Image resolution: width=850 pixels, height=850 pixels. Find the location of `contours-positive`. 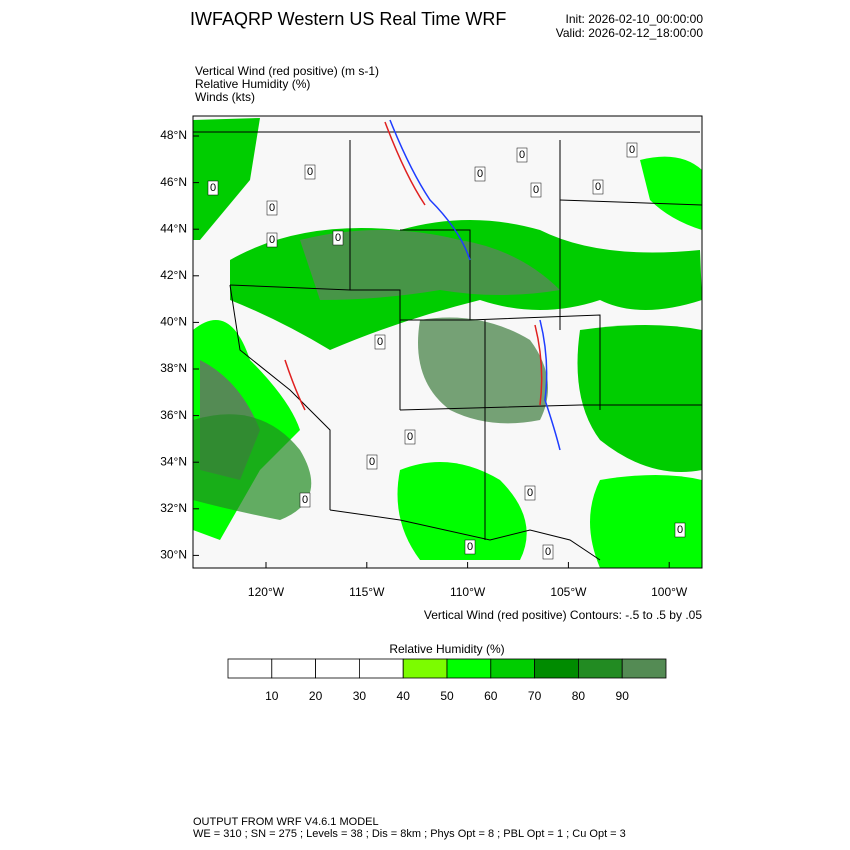

contours-positive is located at coordinates (413, 266).